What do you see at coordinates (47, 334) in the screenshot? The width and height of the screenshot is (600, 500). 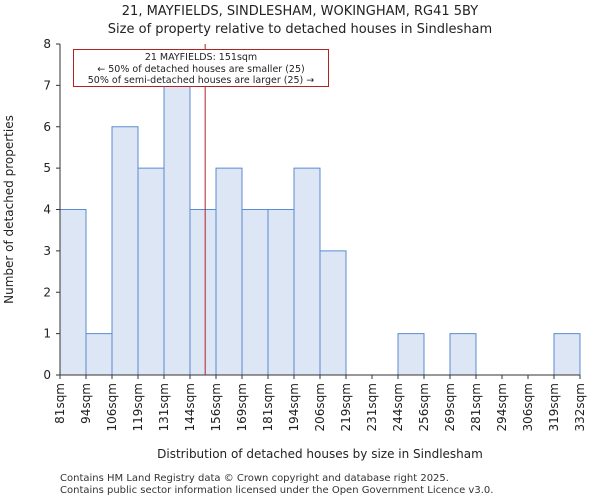 I see `y-tick-label: 1` at bounding box center [47, 334].